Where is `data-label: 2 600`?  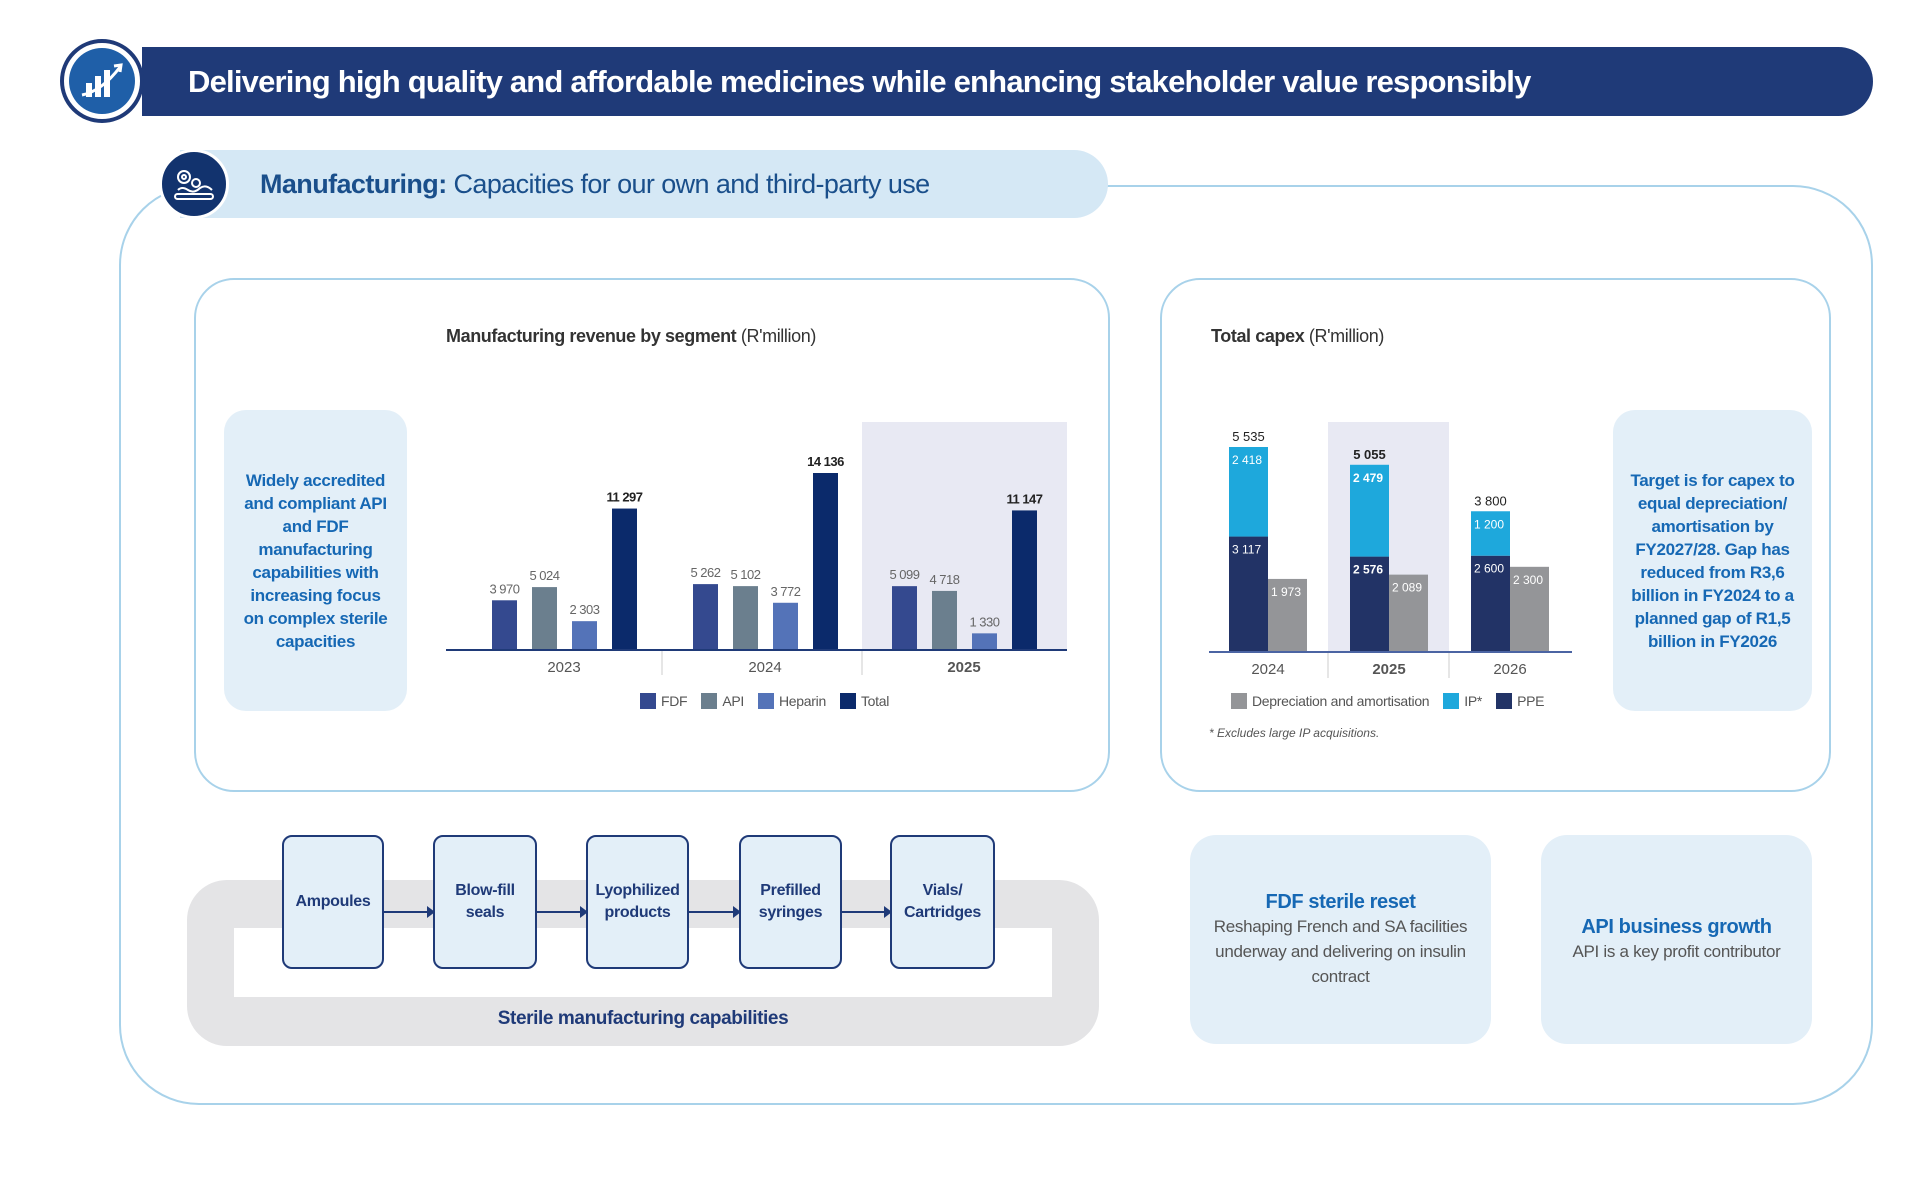
data-label: 2 600 is located at coordinates (1489, 569).